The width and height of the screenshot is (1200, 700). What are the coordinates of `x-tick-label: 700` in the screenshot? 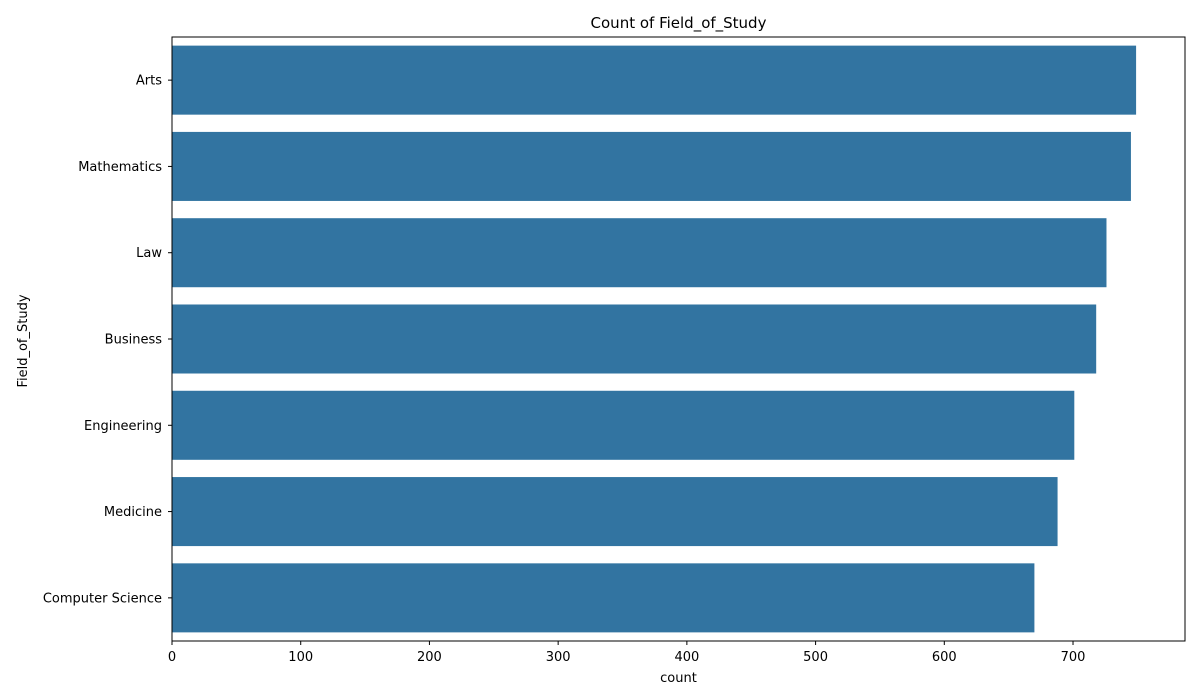 It's located at (1073, 657).